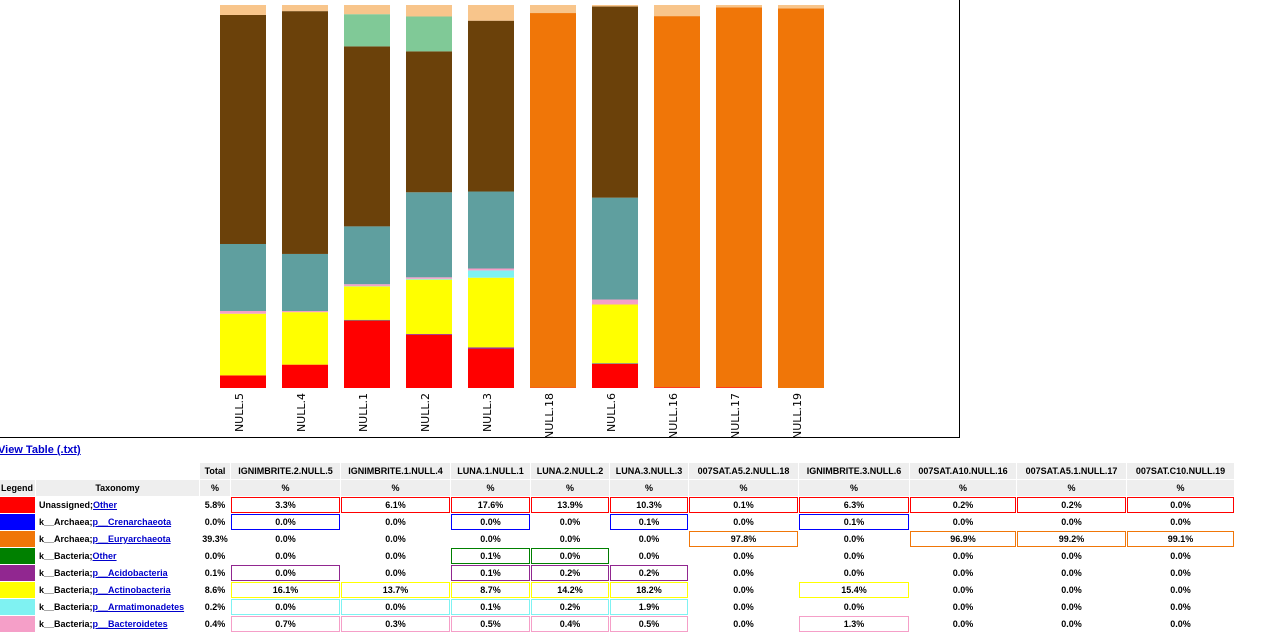 The width and height of the screenshot is (1261, 633). What do you see at coordinates (17, 488) in the screenshot?
I see `subheader-cell: Legend` at bounding box center [17, 488].